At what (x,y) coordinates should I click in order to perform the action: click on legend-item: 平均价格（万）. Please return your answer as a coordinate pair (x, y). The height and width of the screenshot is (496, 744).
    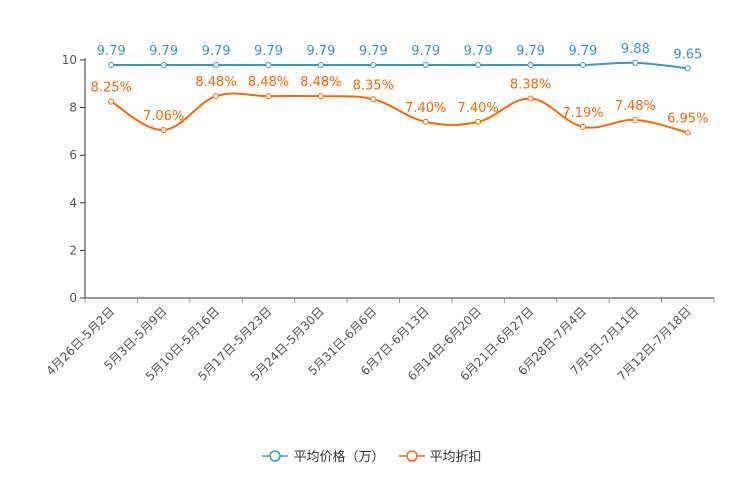
    Looking at the image, I should click on (323, 455).